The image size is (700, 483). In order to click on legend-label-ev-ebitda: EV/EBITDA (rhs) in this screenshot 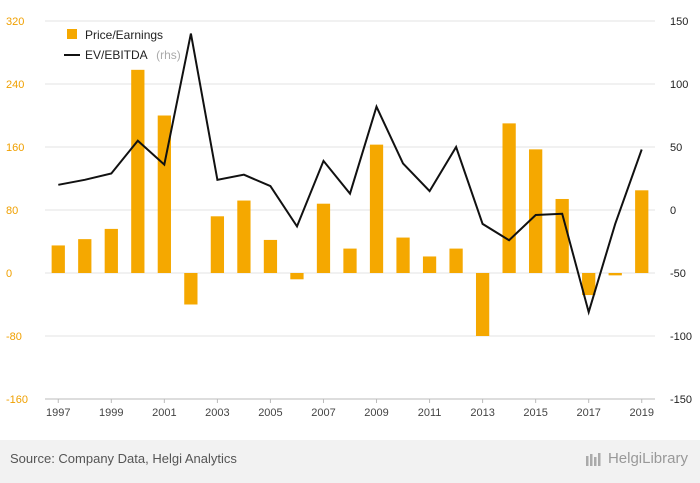, I will do `click(133, 54)`.